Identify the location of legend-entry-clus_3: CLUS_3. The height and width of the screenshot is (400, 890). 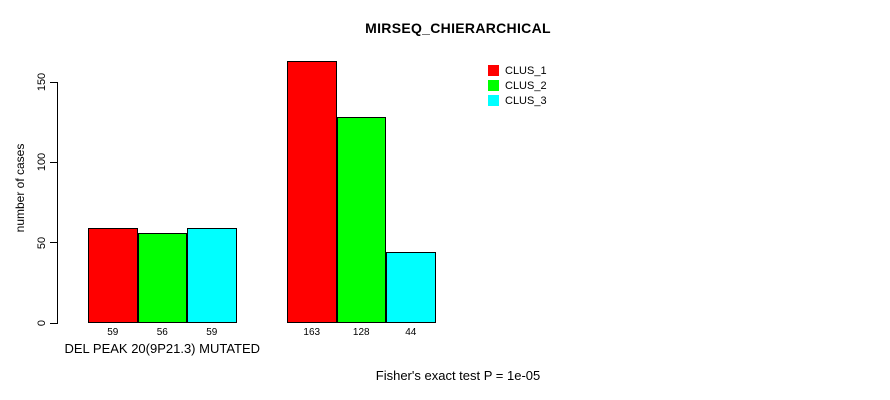
(517, 100).